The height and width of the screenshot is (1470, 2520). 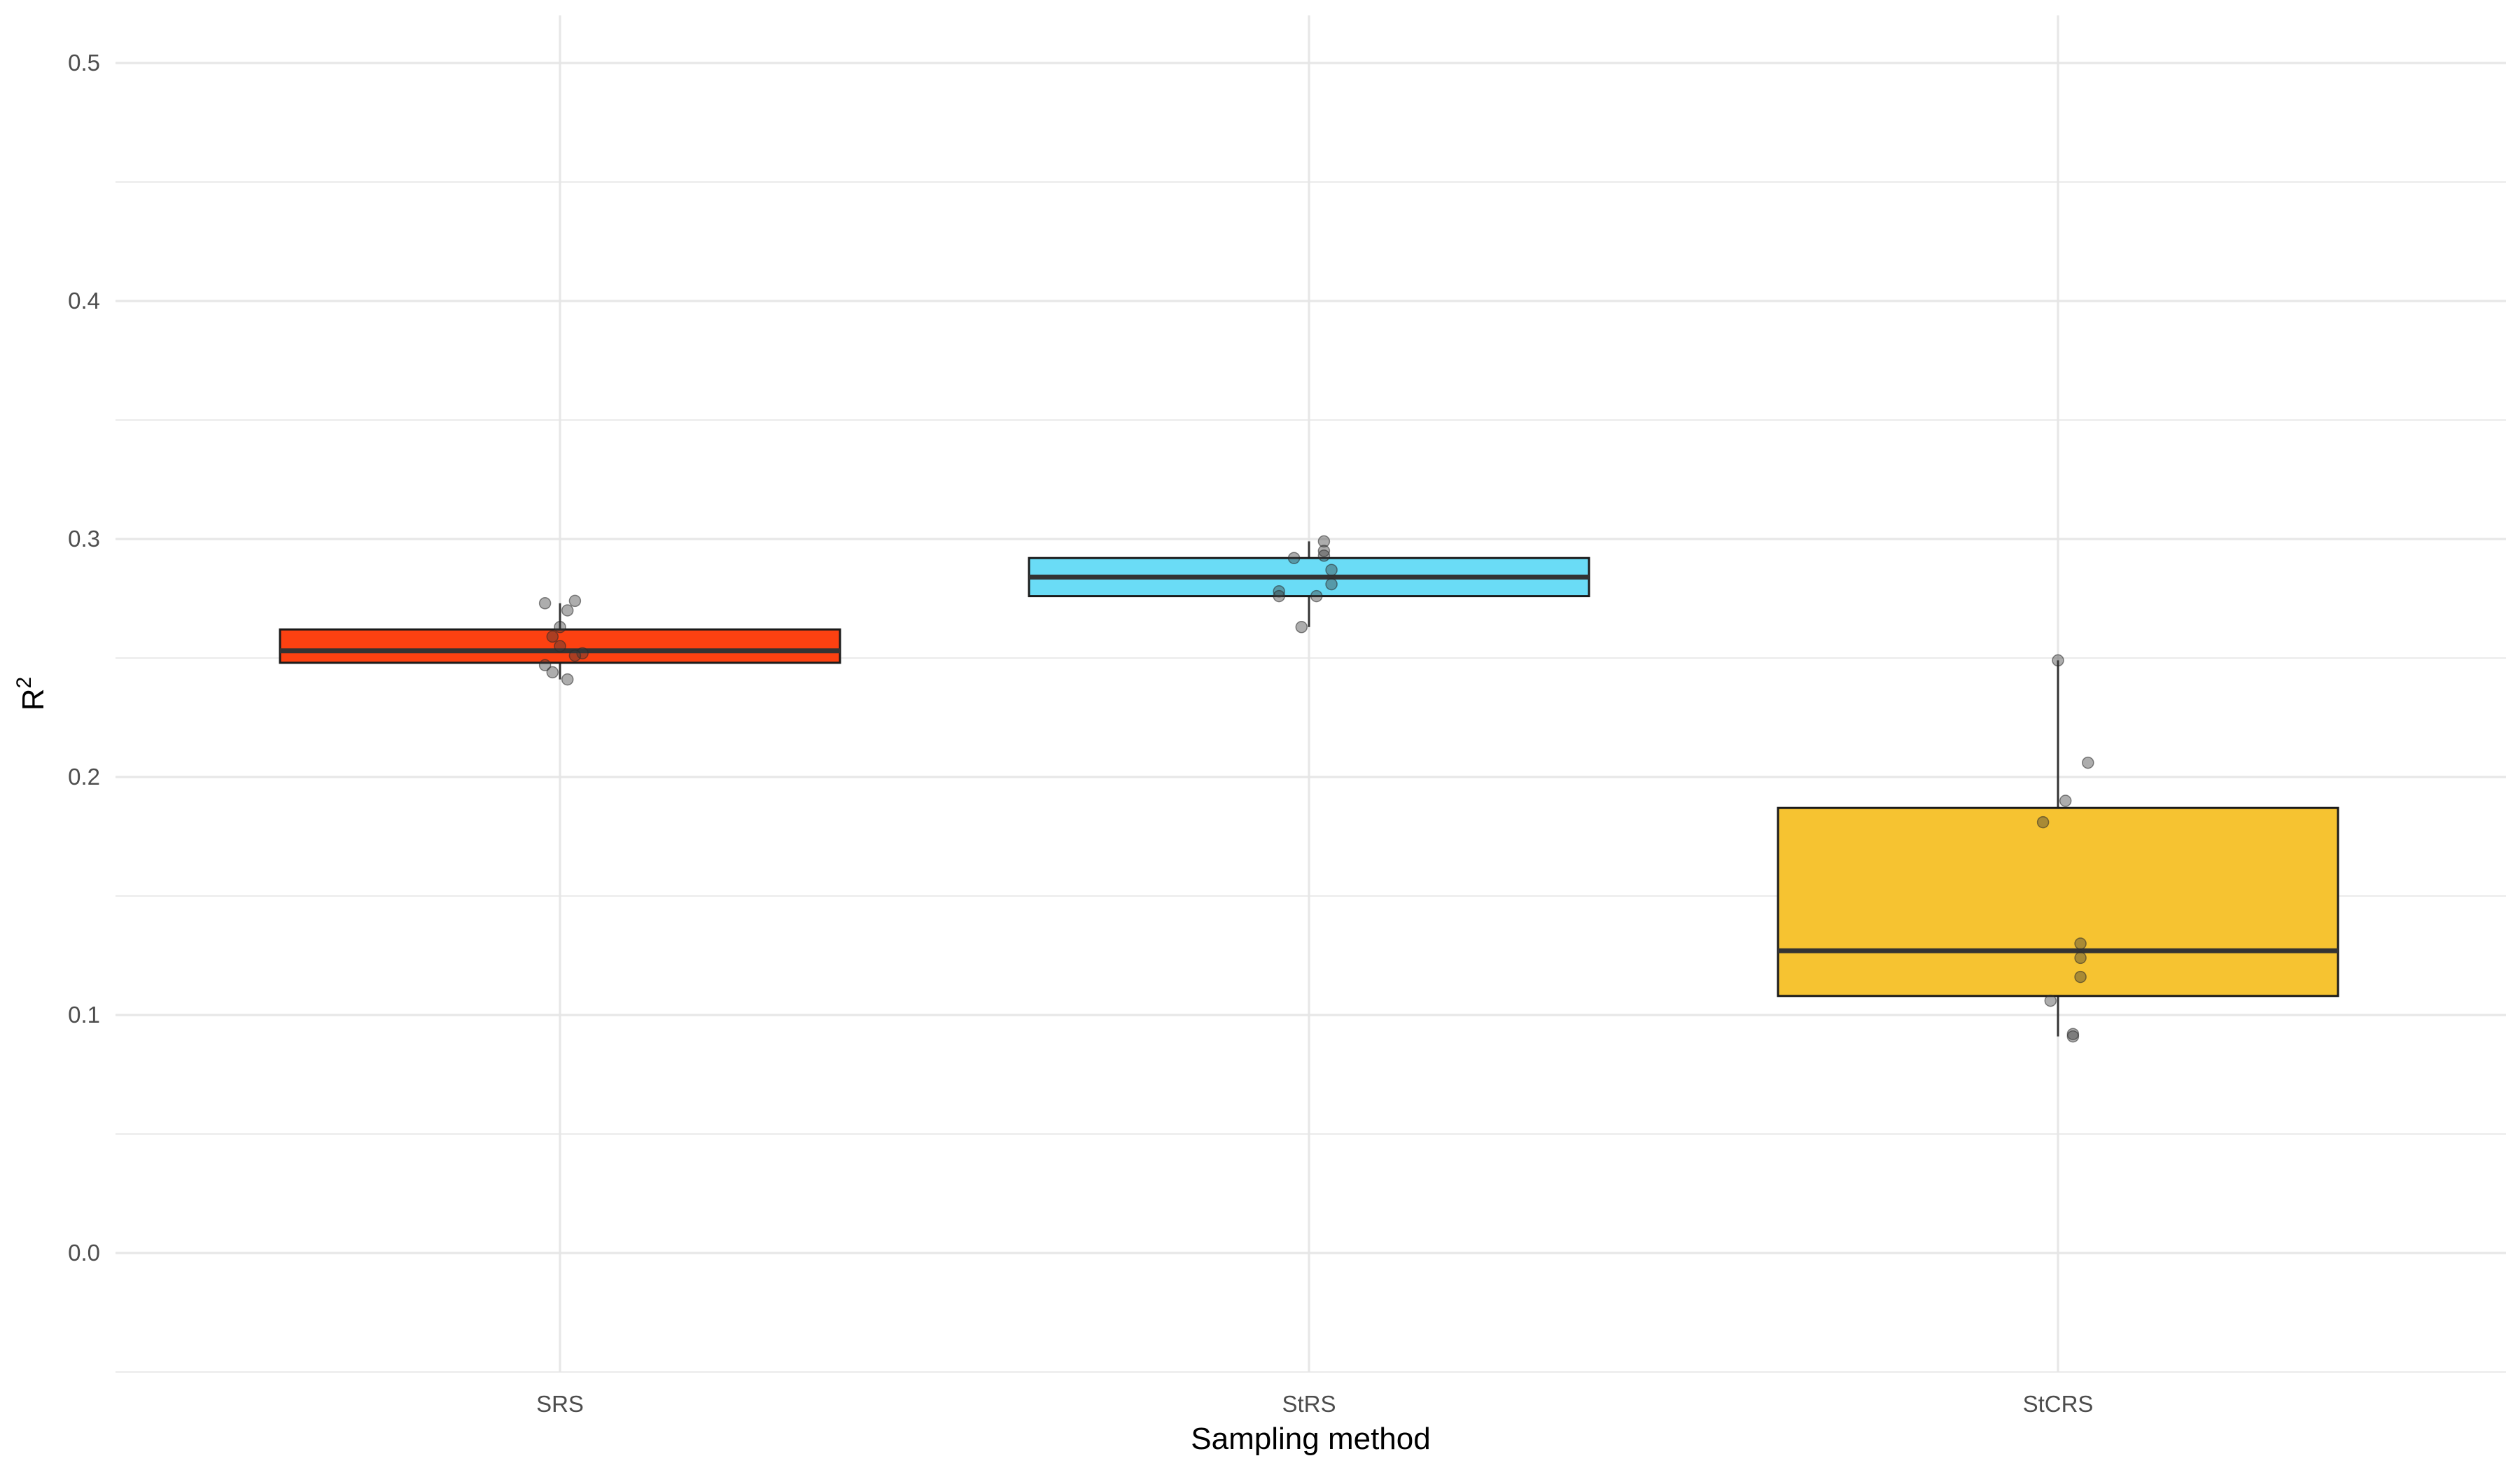 I want to click on box-group-srs, so click(x=560, y=641).